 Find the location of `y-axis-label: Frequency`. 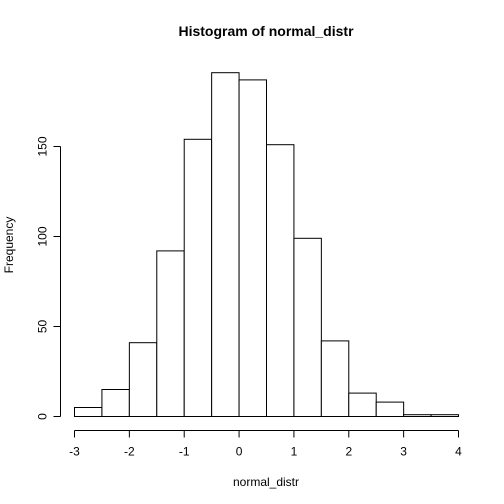

y-axis-label: Frequency is located at coordinates (9, 245).